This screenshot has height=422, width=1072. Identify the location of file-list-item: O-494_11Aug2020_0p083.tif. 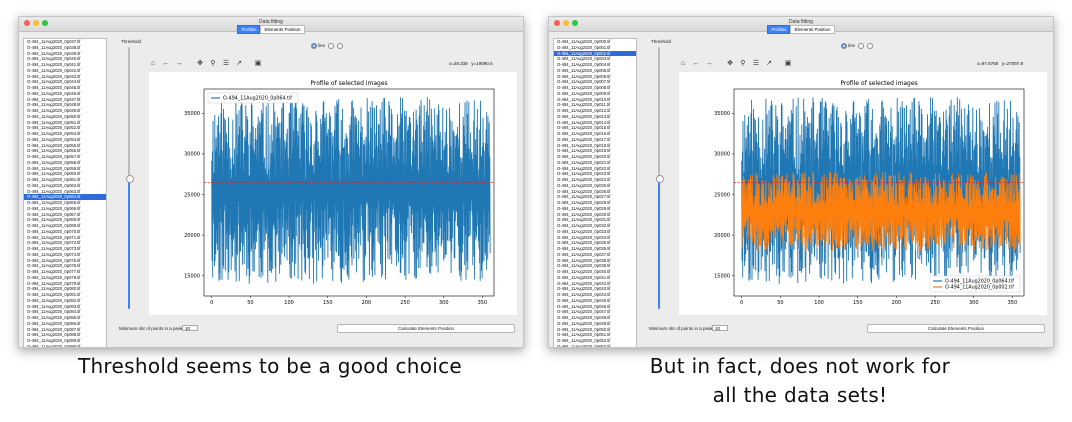
(54, 306).